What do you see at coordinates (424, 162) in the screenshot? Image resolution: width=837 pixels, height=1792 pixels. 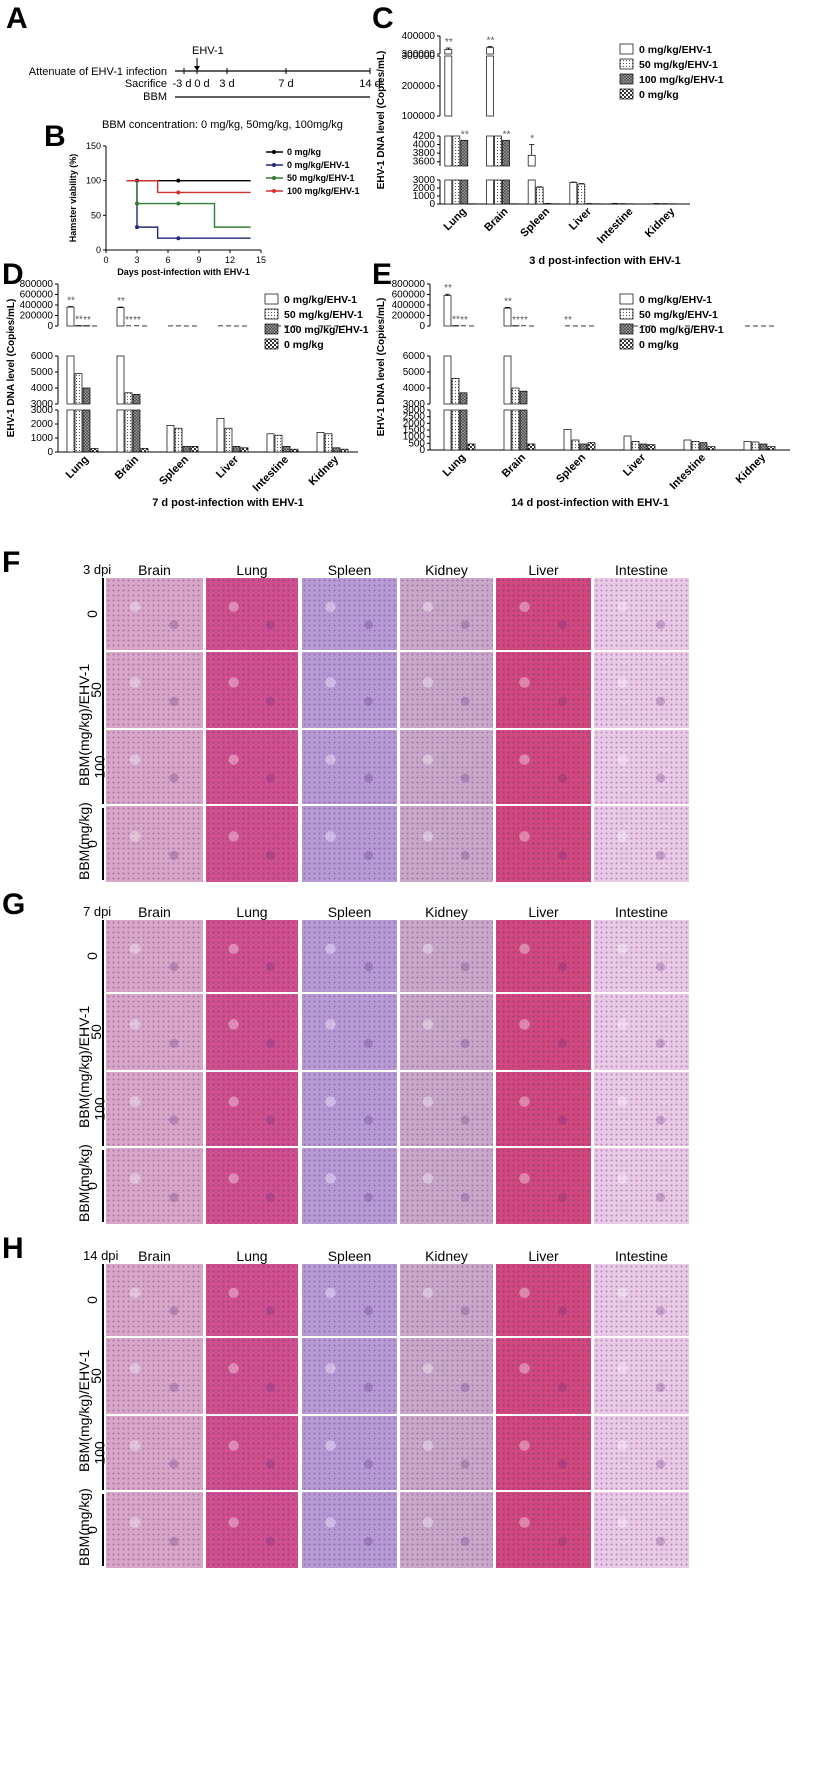 I see `y-tick-label: 3600` at bounding box center [424, 162].